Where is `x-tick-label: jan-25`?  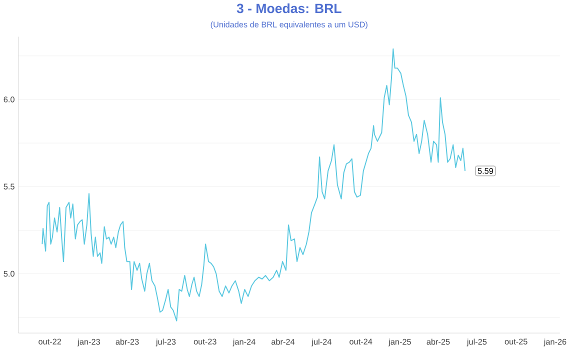
x-tick-label: jan-25 is located at coordinates (399, 342).